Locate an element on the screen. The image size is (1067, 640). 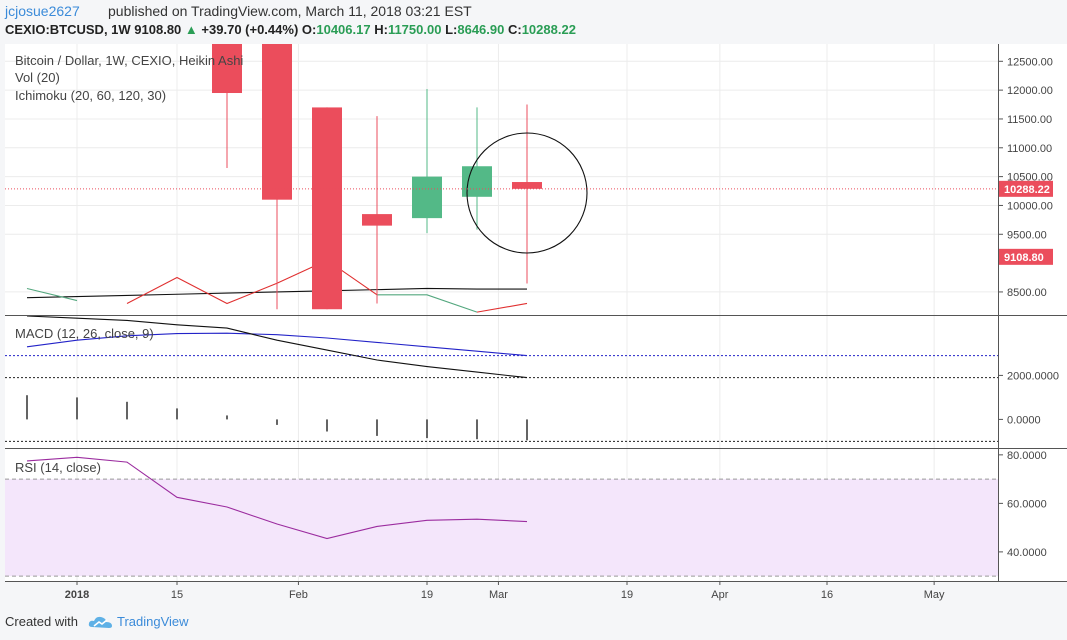
price-axis-background is located at coordinates (1032, 312).